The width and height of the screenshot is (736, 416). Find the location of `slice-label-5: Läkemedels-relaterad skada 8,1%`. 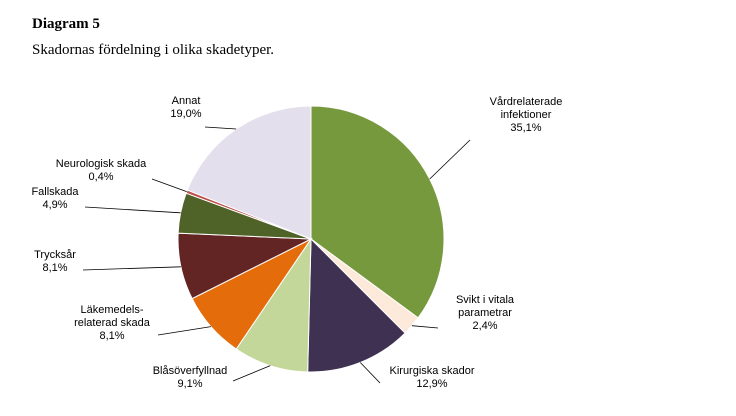

slice-label-5: Läkemedels-relaterad skada 8,1% is located at coordinates (112, 323).